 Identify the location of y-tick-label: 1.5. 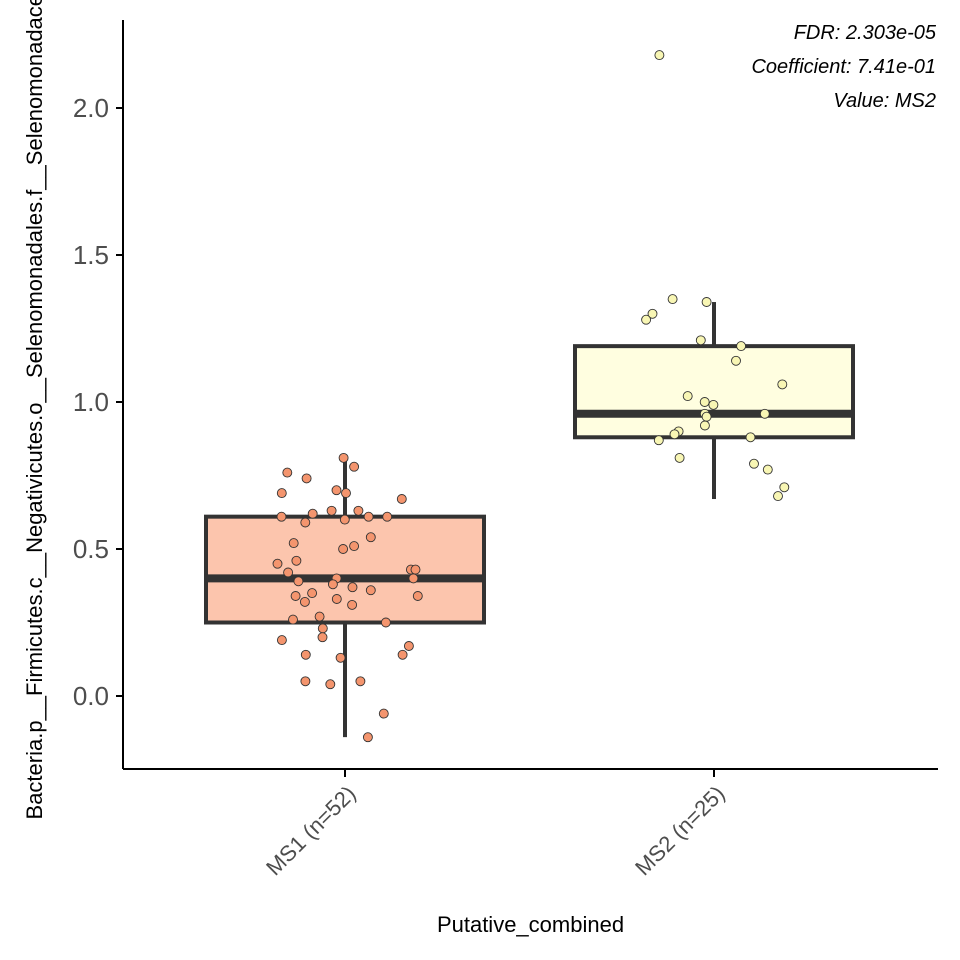
(91, 255).